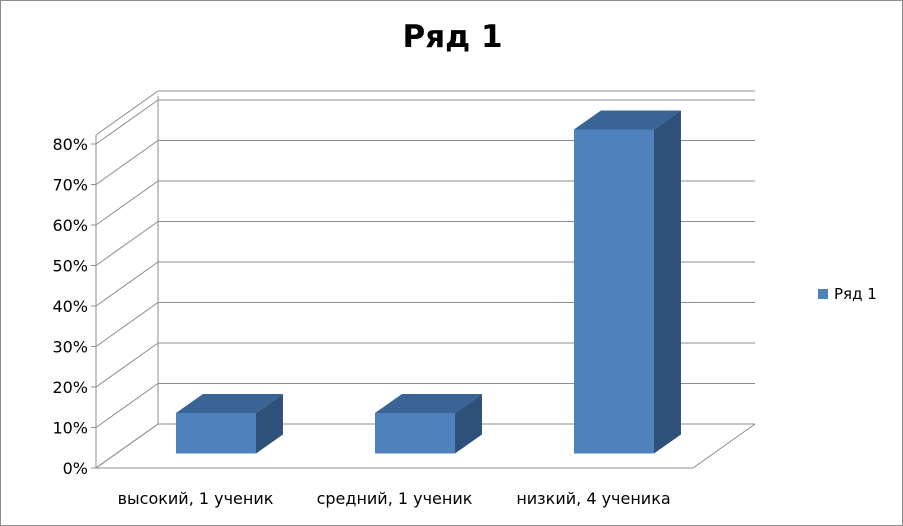  What do you see at coordinates (855, 294) in the screenshot?
I see `legend-label: Ряд 1` at bounding box center [855, 294].